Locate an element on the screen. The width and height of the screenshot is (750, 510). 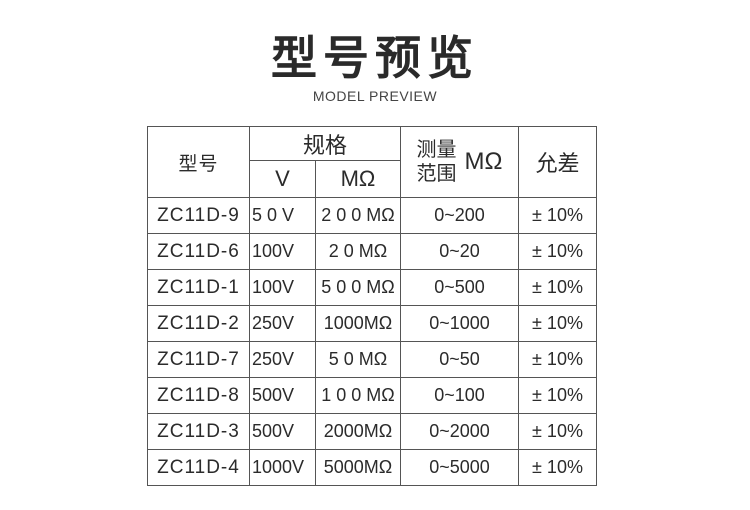
cell-resistance: 1 0 0 MΩ is located at coordinates (358, 395).